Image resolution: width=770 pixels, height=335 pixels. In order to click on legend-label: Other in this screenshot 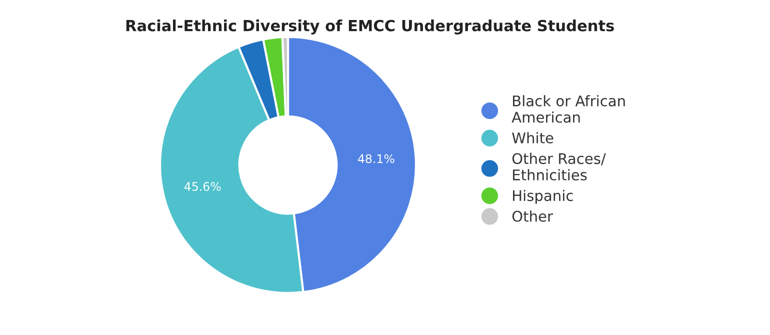, I will do `click(532, 216)`.